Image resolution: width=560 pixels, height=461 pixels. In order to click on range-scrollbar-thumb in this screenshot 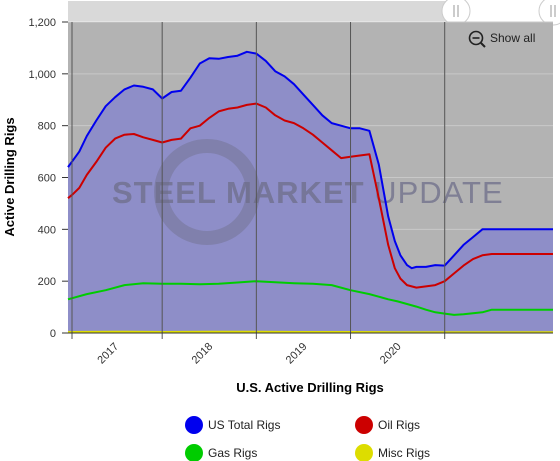, I will do `click(504, 11)`.